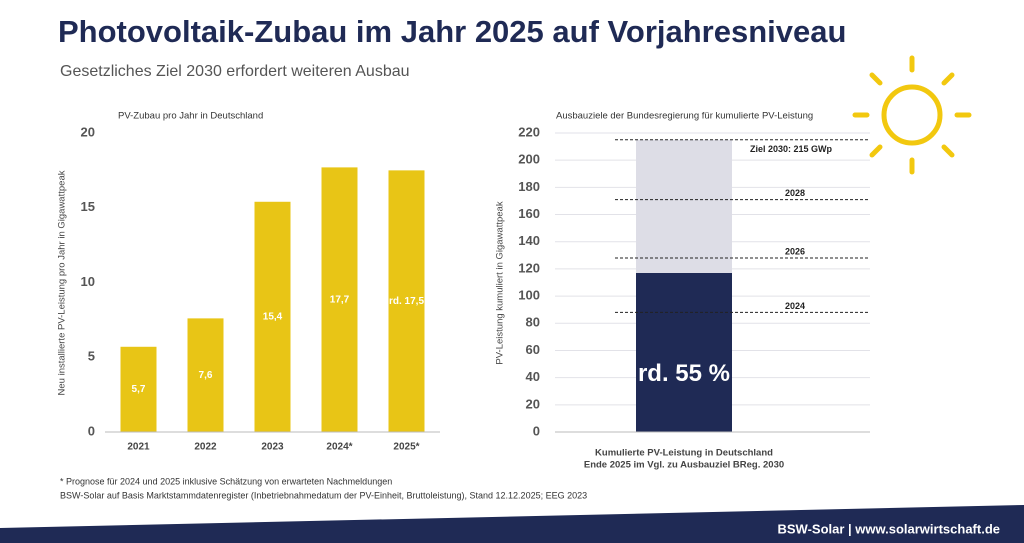 This screenshot has width=1024, height=543. Describe the element at coordinates (500, 282) in the screenshot. I see `y-axis-label: PV-Leistung kumuliert in Gigawattpeak` at that location.